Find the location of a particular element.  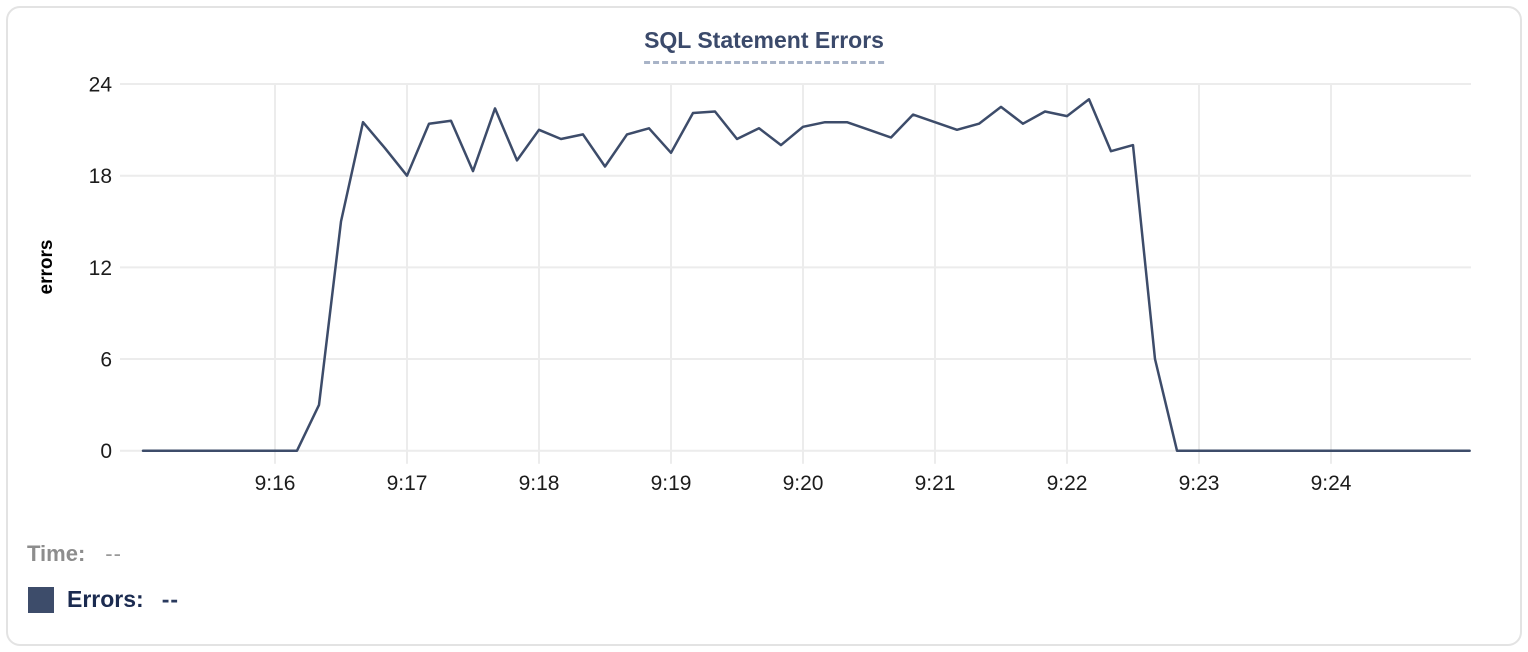

errors-series-swatch is located at coordinates (41, 599).